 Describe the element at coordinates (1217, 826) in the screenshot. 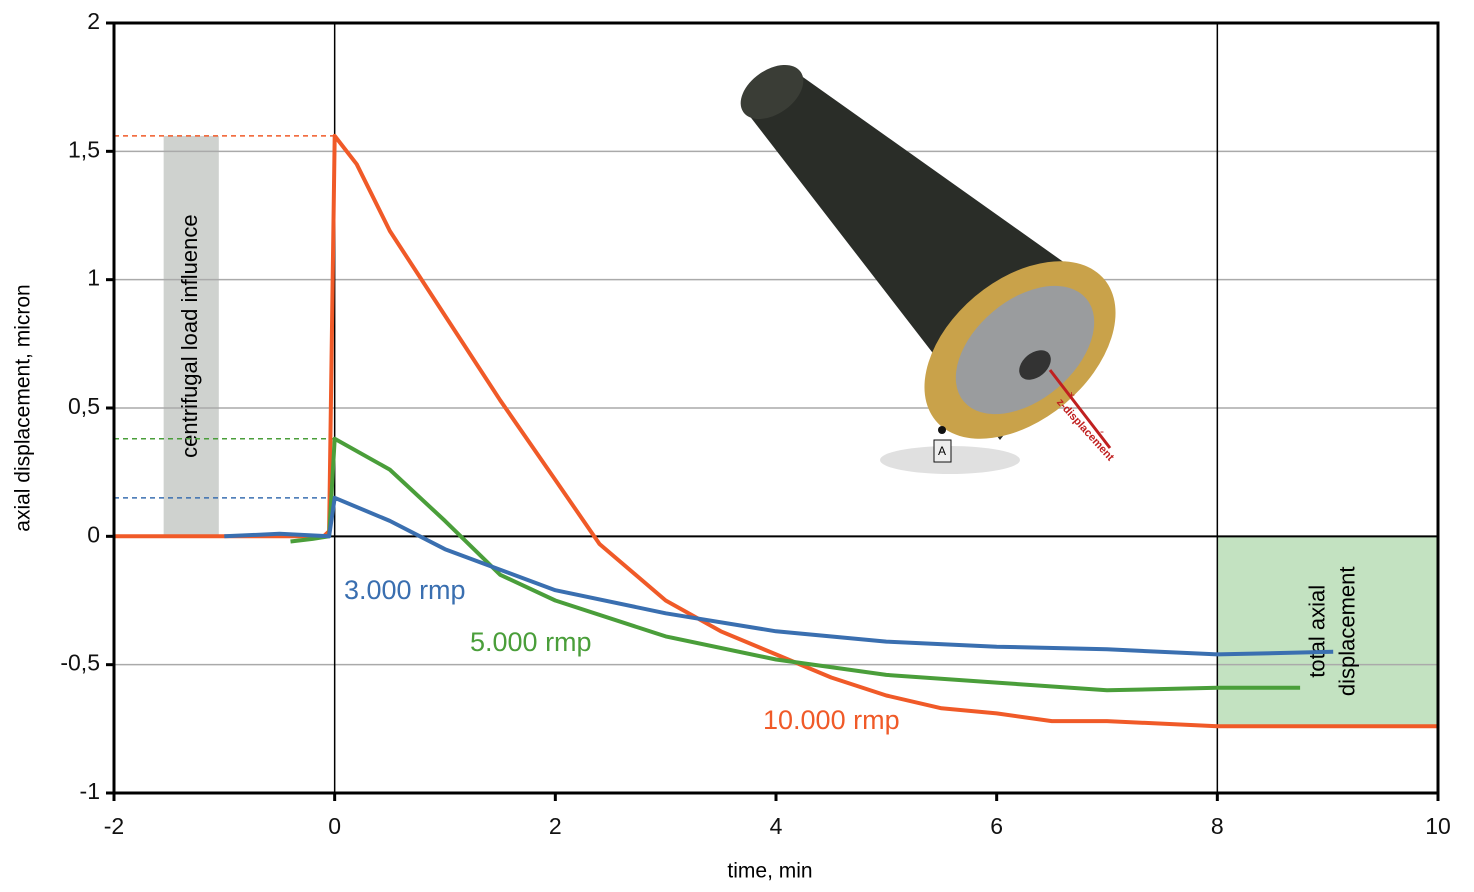

I see `x-tick-label: 8` at that location.